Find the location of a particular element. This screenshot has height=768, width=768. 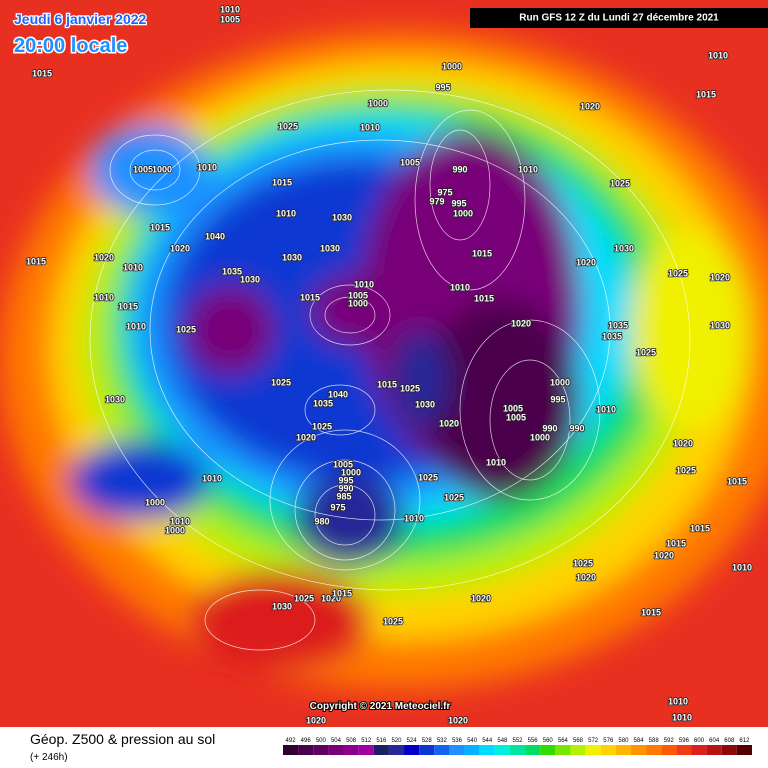

scale-label: 540 is located at coordinates (472, 741).